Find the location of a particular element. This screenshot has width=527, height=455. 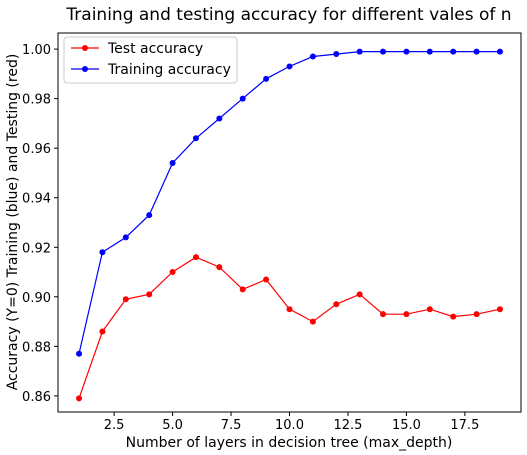

legend: Test accuracy Training accuracy is located at coordinates (150, 60).